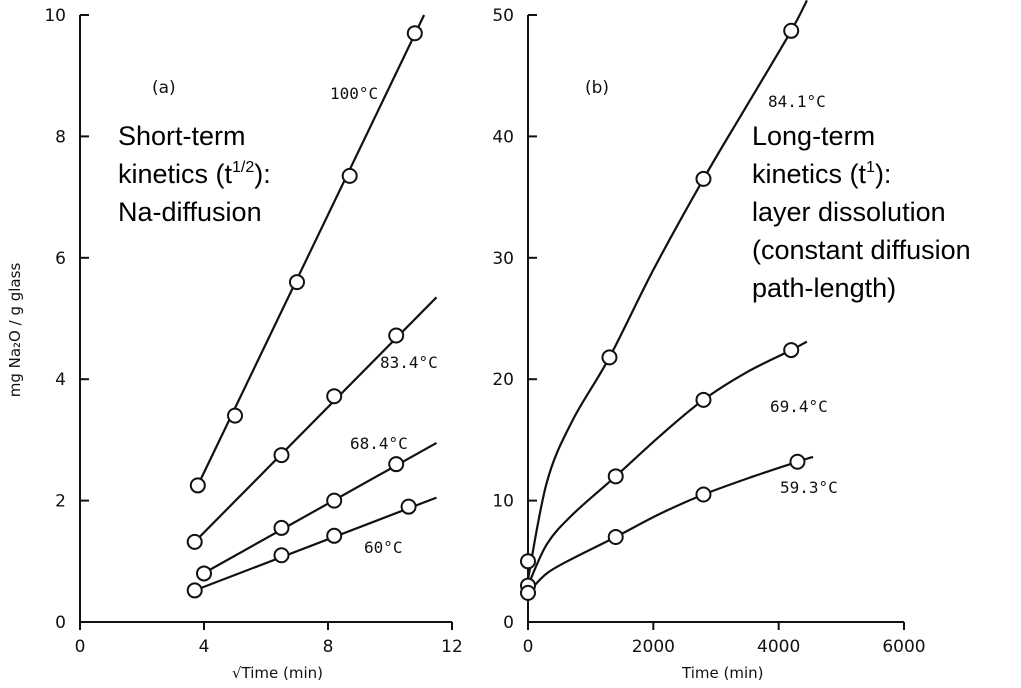  I want to click on panel-a-y-tick-label: 4, so click(60, 380).